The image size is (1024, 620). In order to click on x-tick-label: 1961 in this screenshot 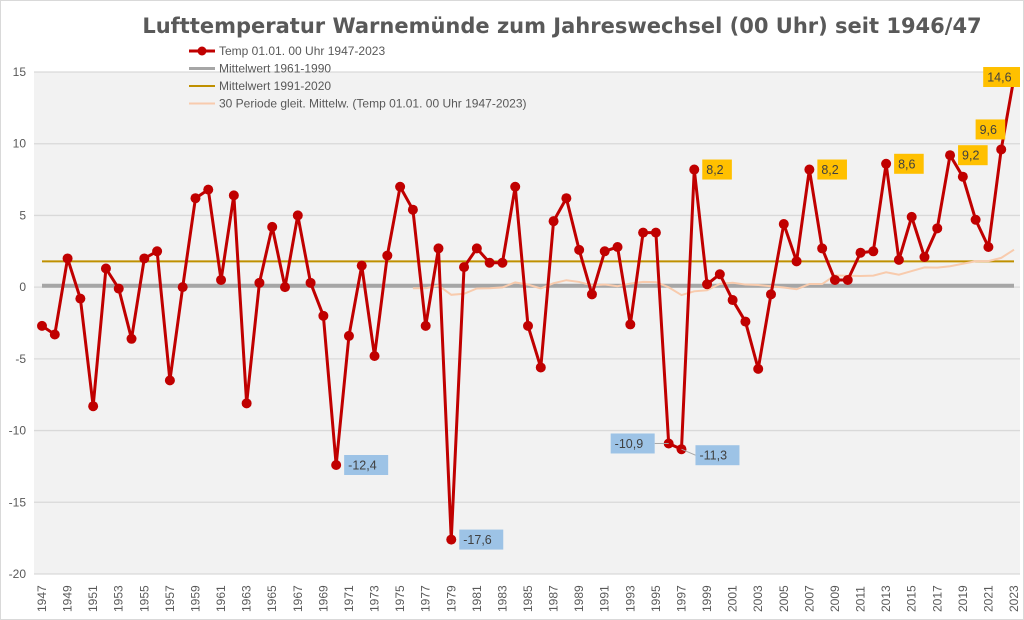, I will do `click(221, 598)`.